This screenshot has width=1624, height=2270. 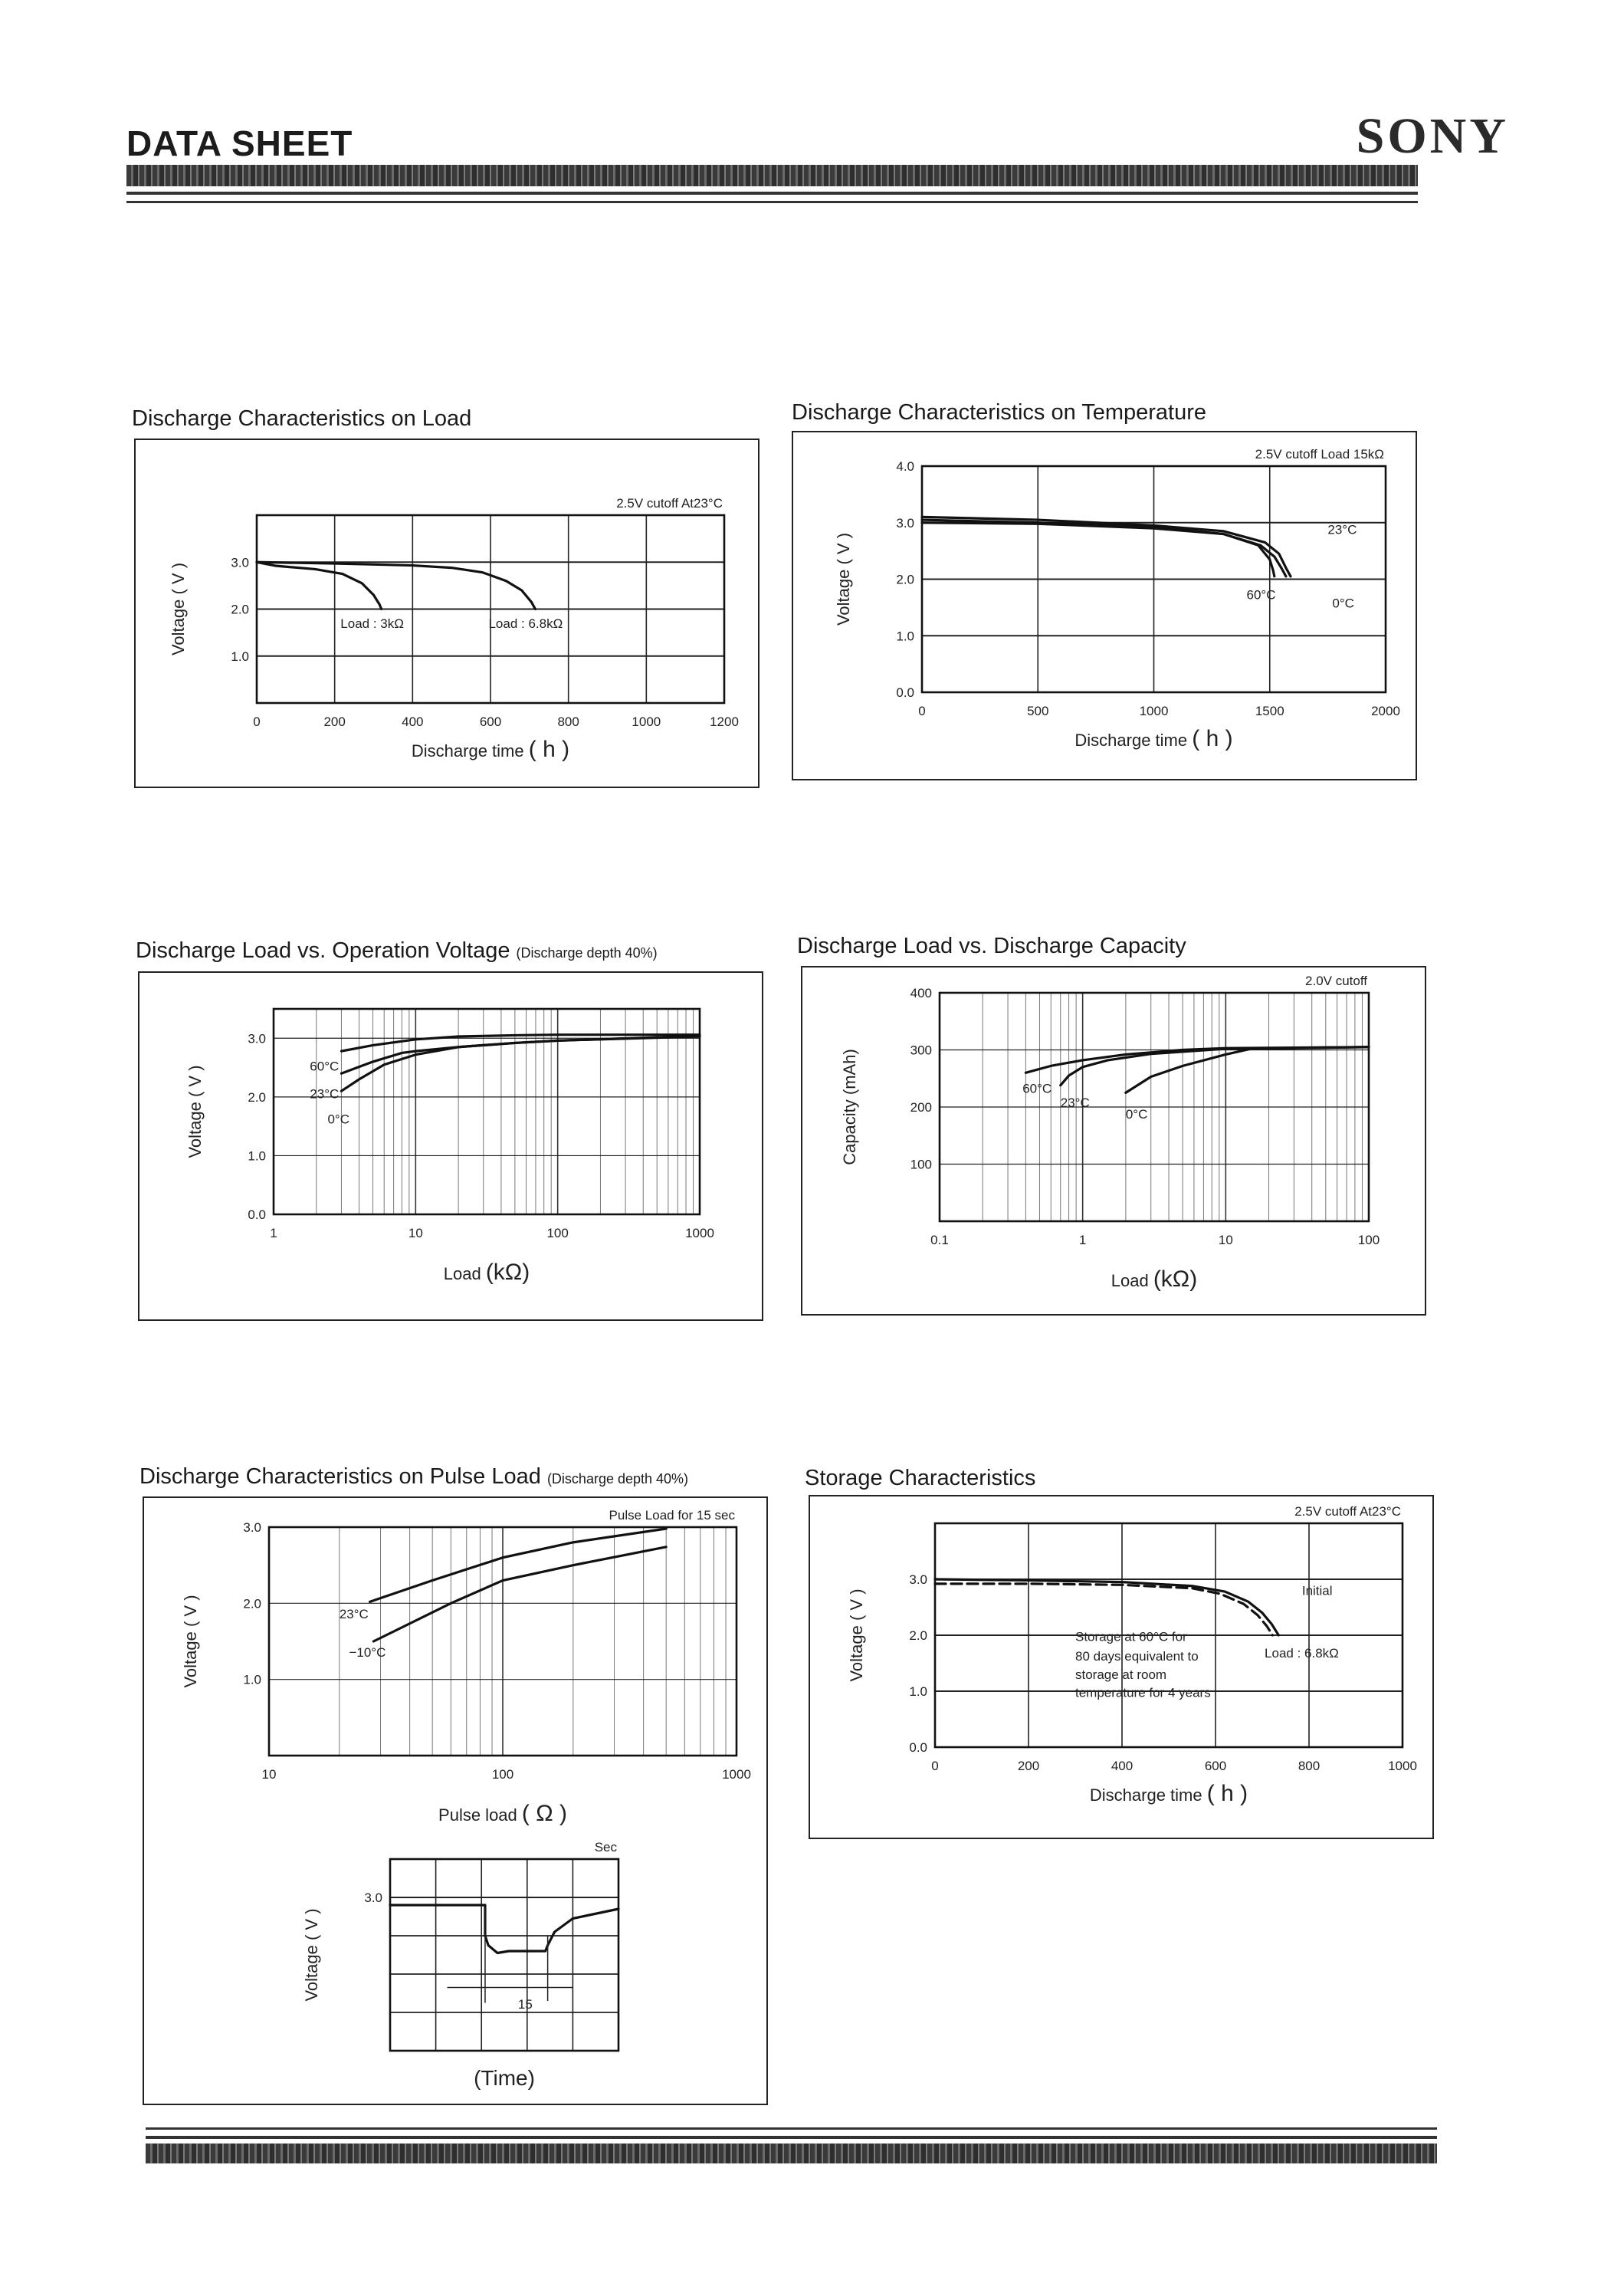 What do you see at coordinates (1000, 412) in the screenshot?
I see `chart-title: Discharge Characteristics on Temperature` at bounding box center [1000, 412].